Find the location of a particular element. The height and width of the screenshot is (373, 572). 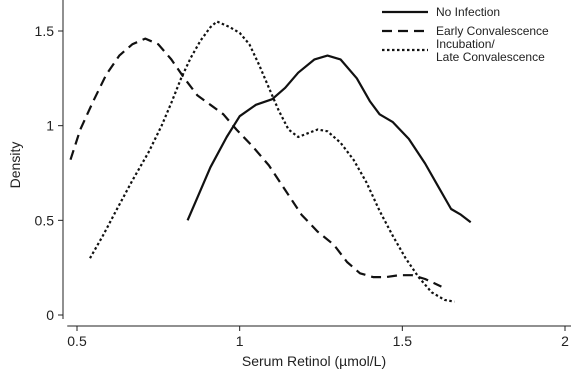

x-tick-label: 2 is located at coordinates (565, 341).